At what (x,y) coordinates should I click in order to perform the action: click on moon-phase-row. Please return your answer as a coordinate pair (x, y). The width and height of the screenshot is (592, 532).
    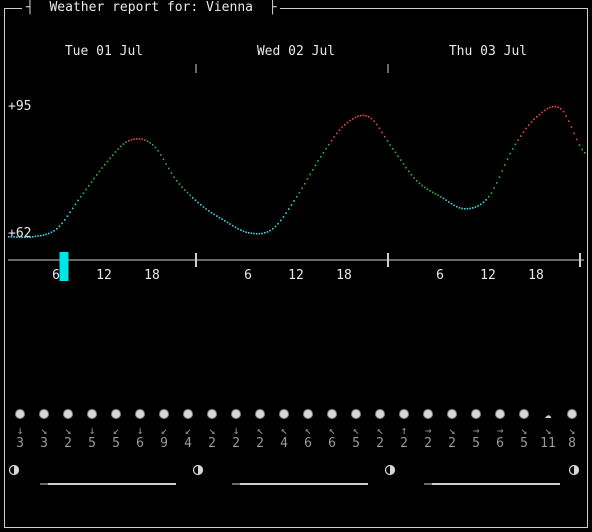
    Looking at the image, I should click on (294, 474).